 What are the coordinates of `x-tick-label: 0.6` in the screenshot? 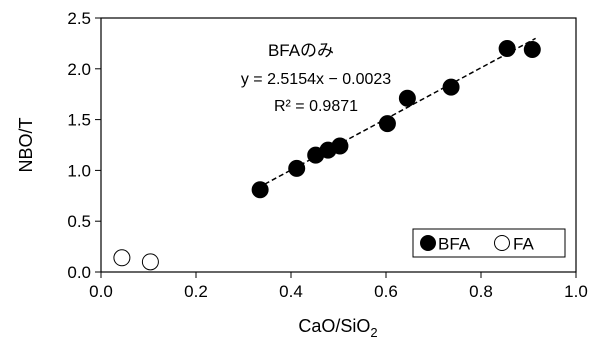 It's located at (386, 291).